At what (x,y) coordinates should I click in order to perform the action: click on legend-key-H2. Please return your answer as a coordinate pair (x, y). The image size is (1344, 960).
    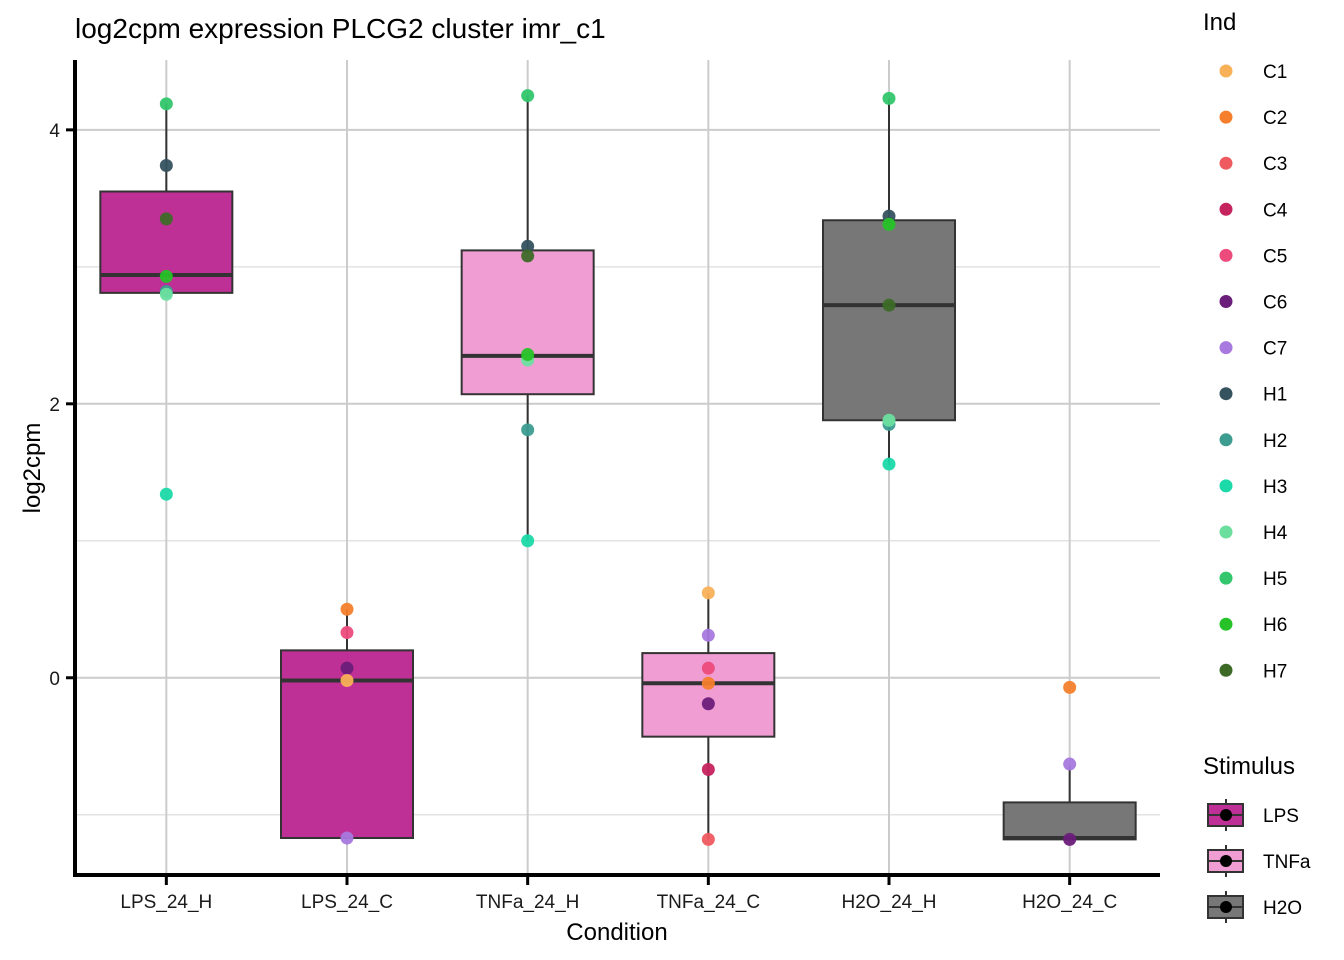
    Looking at the image, I should click on (1226, 440).